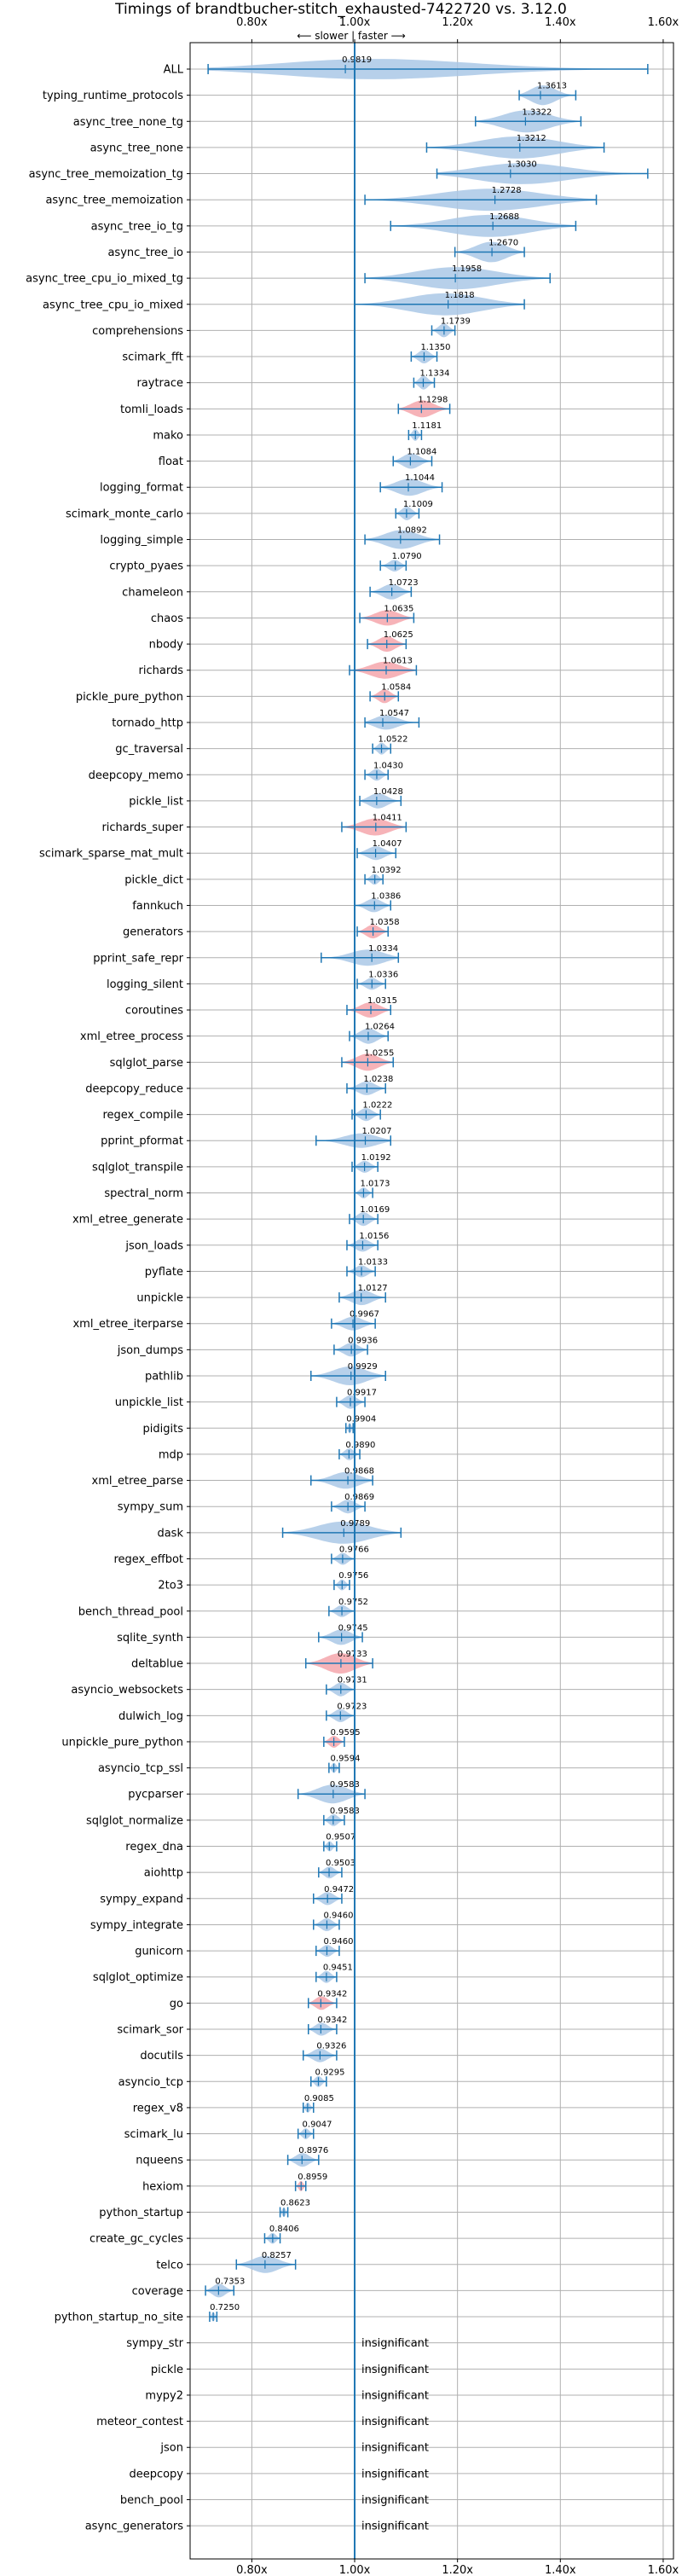  Describe the element at coordinates (119, 2318) in the screenshot. I see `benchmark-label: python_startup_no_site` at that location.